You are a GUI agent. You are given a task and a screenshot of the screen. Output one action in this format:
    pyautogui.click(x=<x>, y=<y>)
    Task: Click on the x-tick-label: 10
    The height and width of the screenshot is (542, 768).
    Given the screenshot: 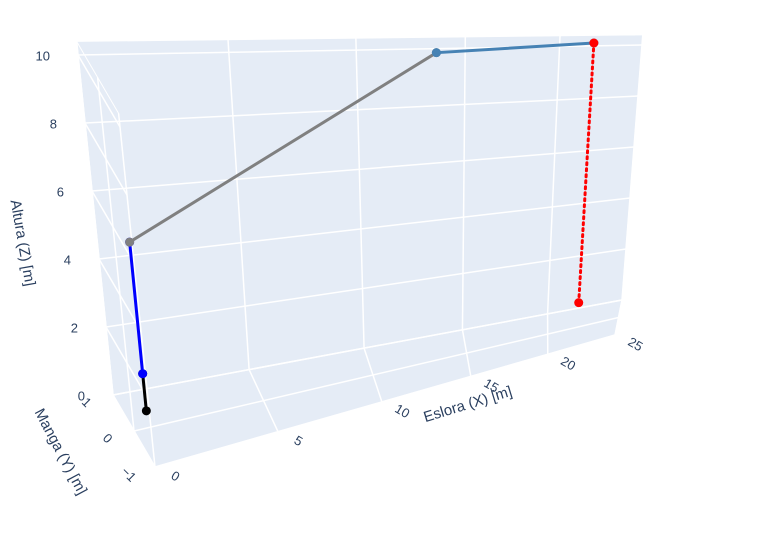 What is the action you would take?
    pyautogui.click(x=402, y=411)
    